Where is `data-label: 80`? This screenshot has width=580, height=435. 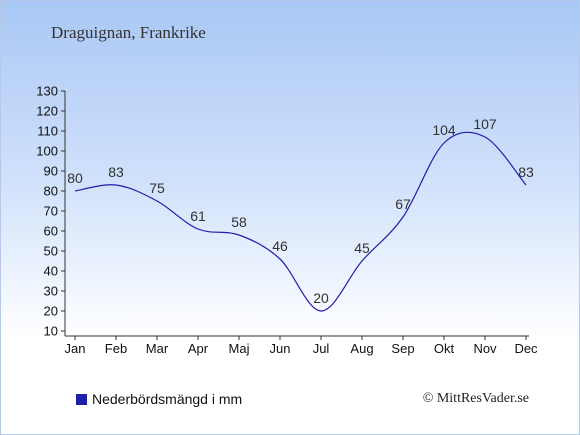 data-label: 80 is located at coordinates (75, 178).